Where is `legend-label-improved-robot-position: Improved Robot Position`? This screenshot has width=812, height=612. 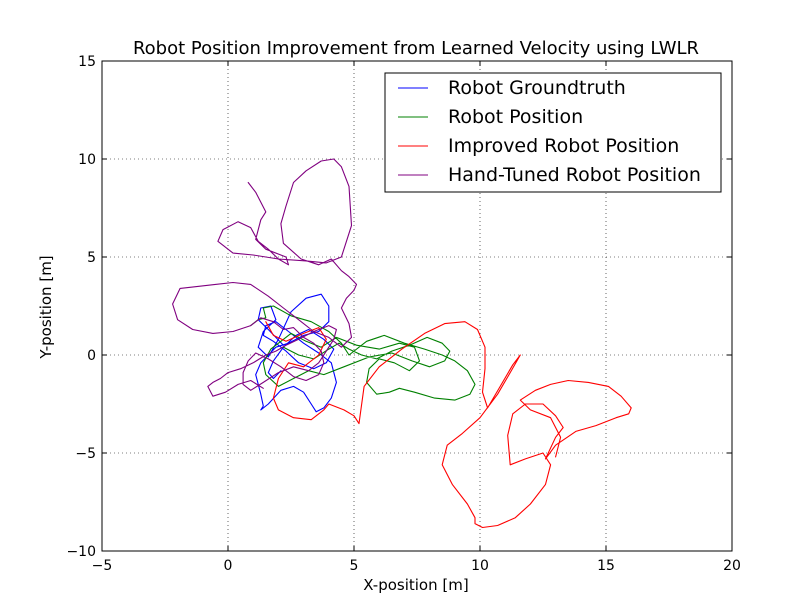
legend-label-improved-robot-position: Improved Robot Position is located at coordinates (563, 146).